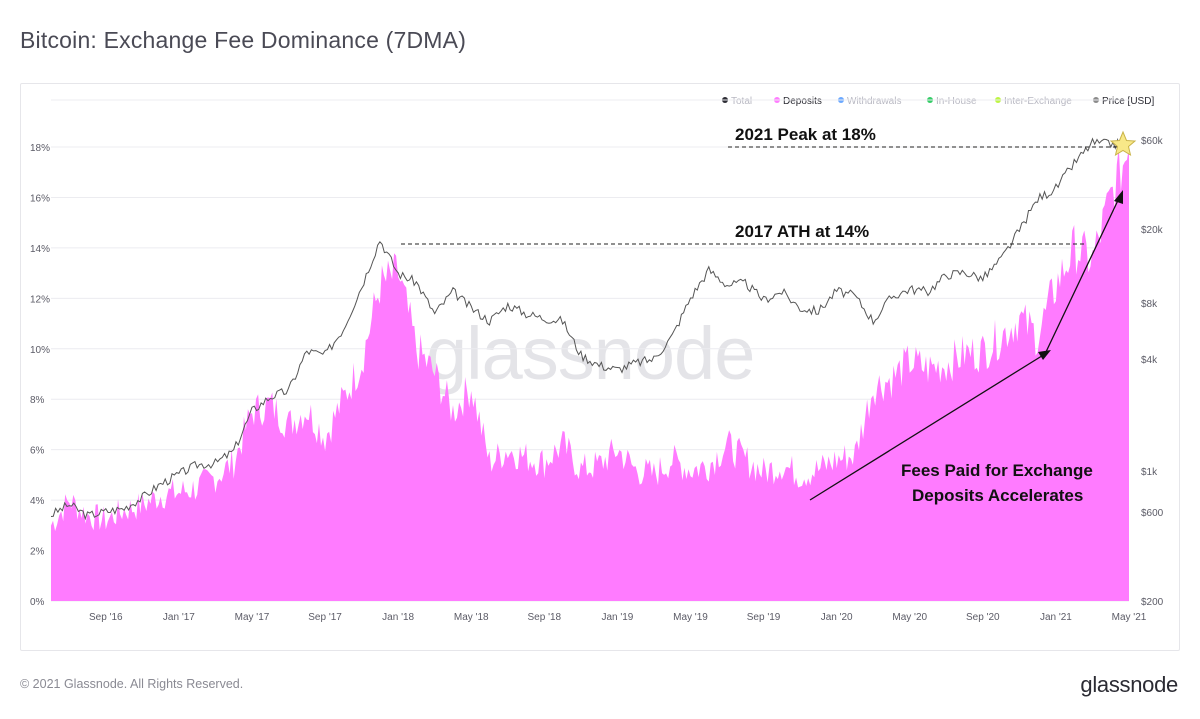 The height and width of the screenshot is (719, 1200). What do you see at coordinates (874, 101) in the screenshot?
I see `legend-label: Withdrawals` at bounding box center [874, 101].